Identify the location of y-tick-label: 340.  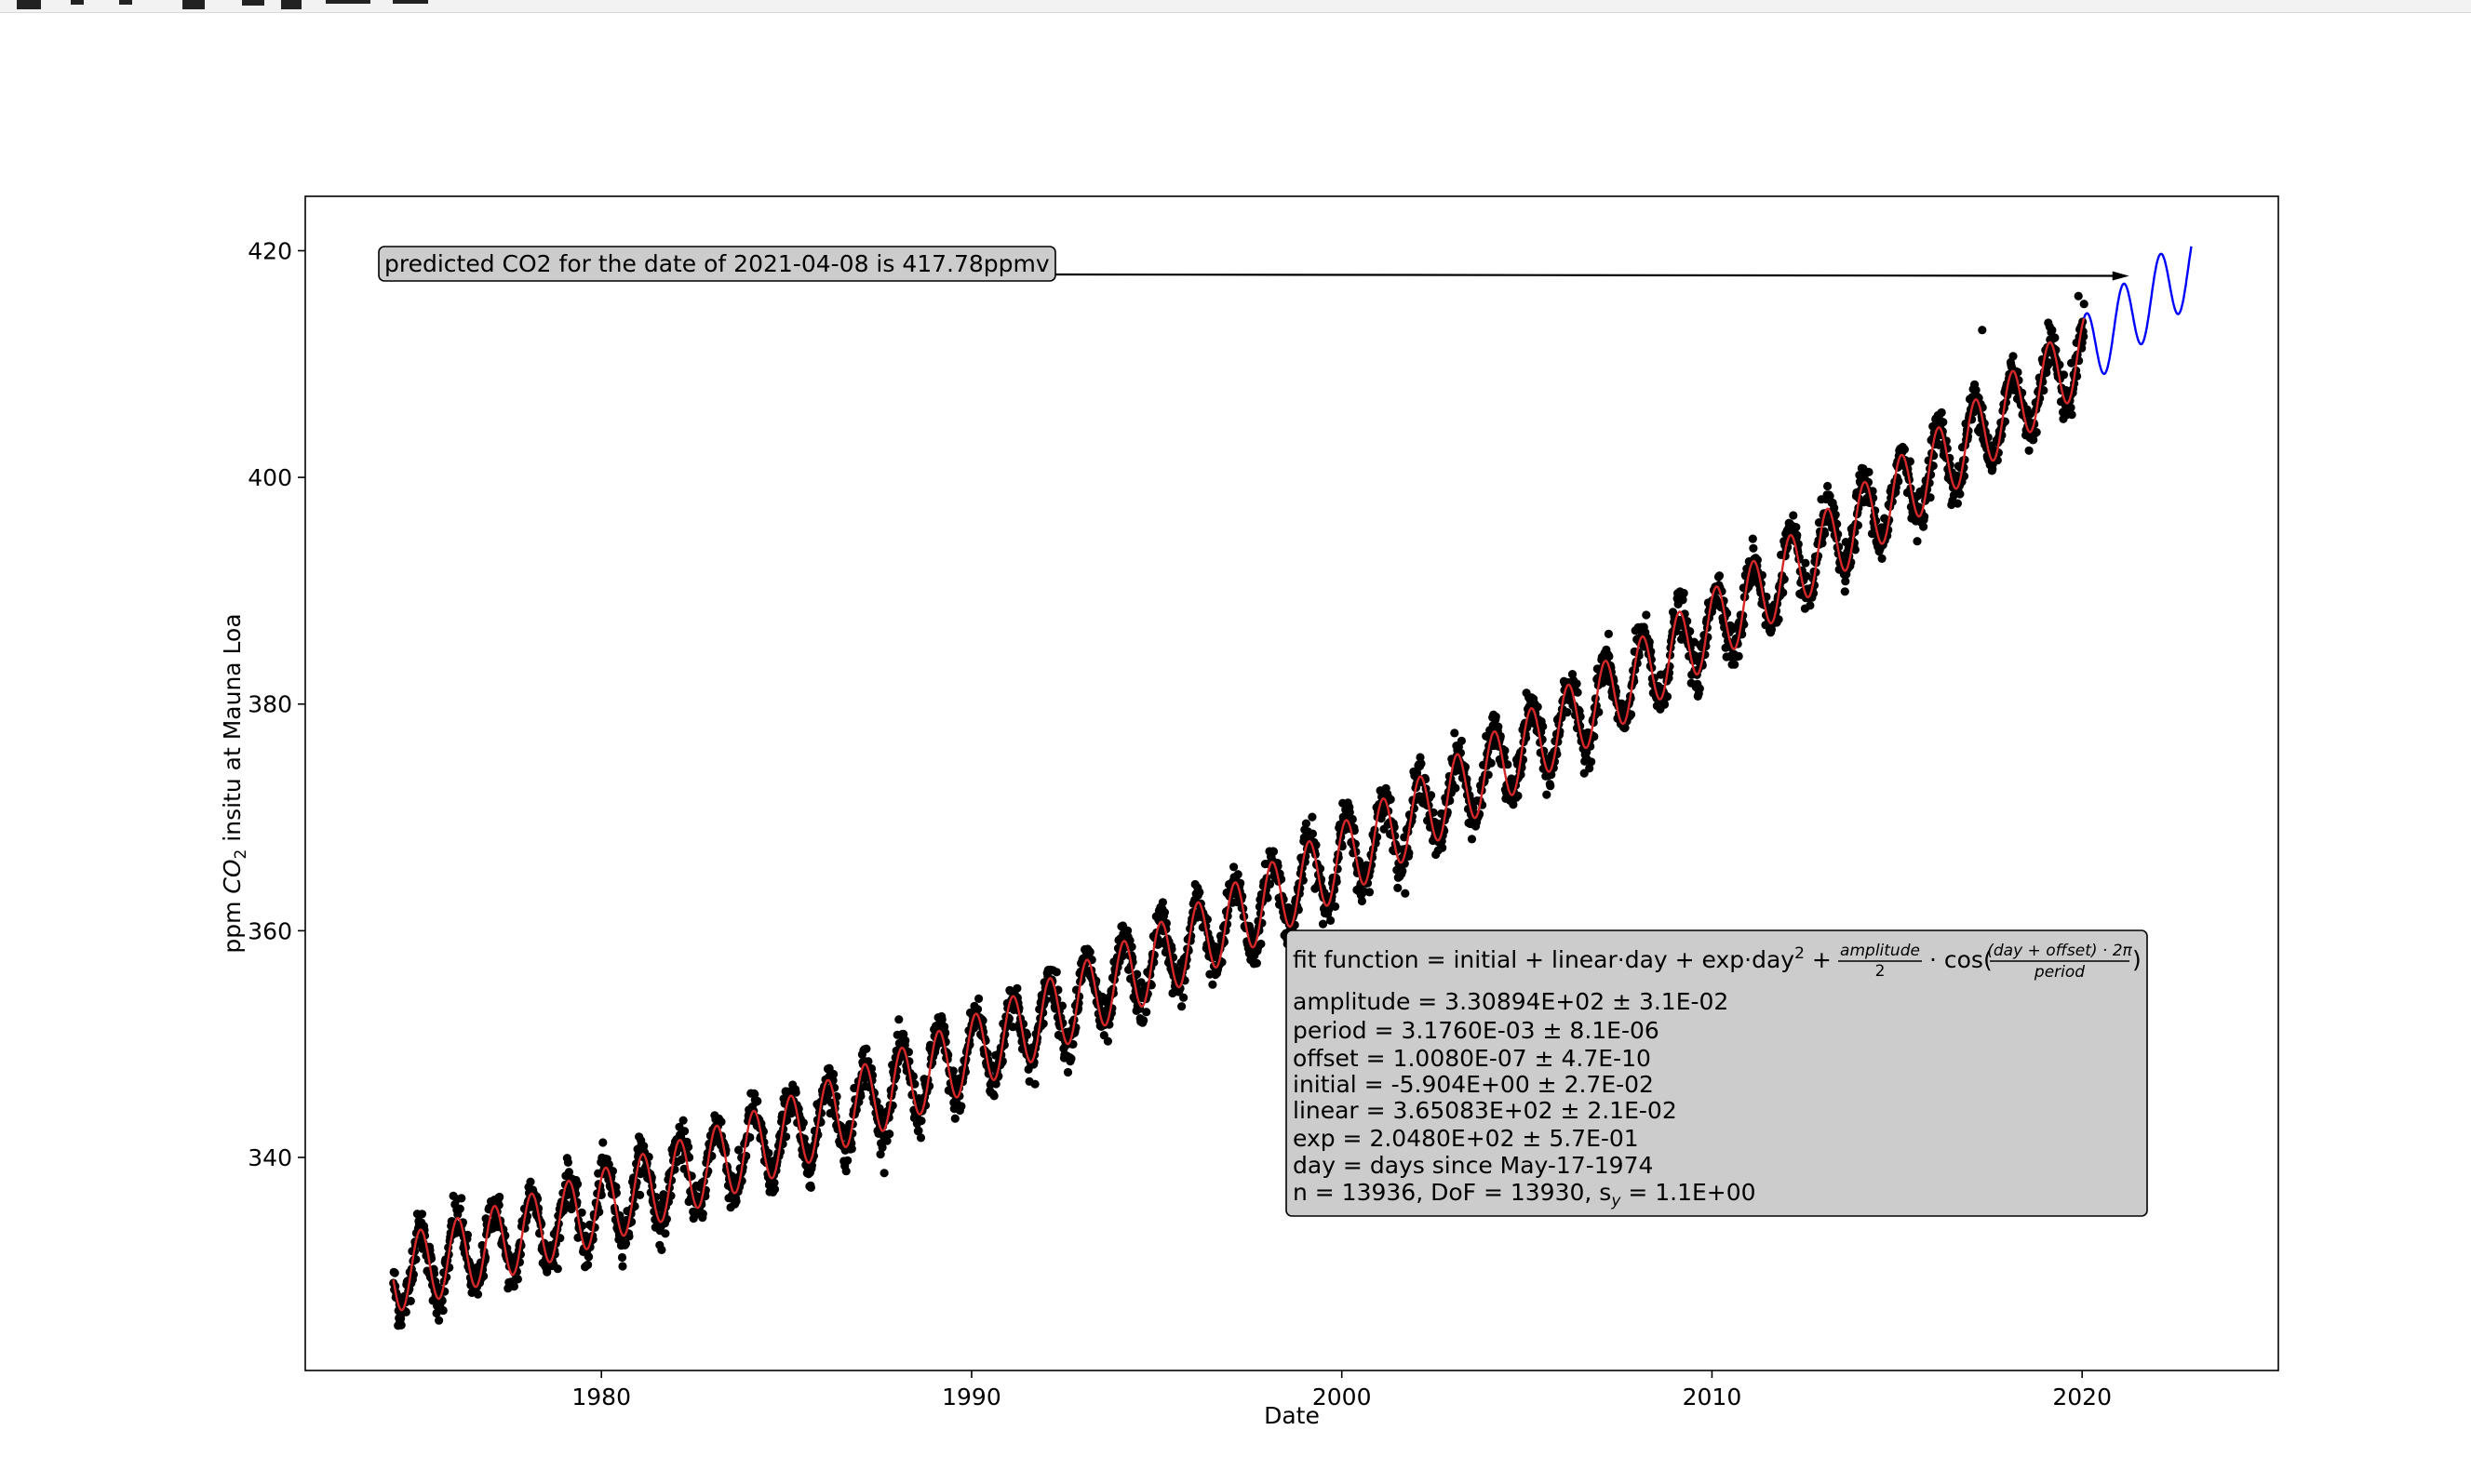
(270, 1157).